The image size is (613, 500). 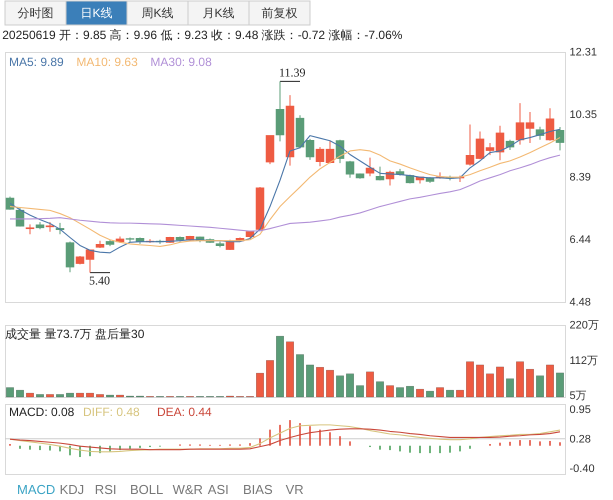 I want to click on text: 分时图, so click(x=36, y=13).